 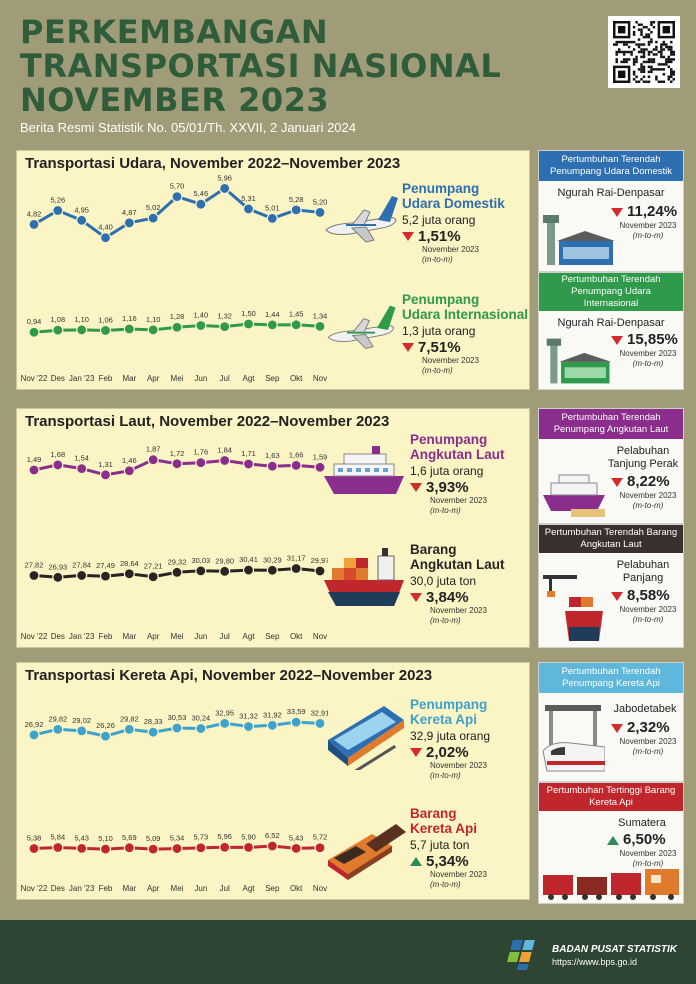 I want to click on ind-pct: 5,34%, so click(x=470, y=861).